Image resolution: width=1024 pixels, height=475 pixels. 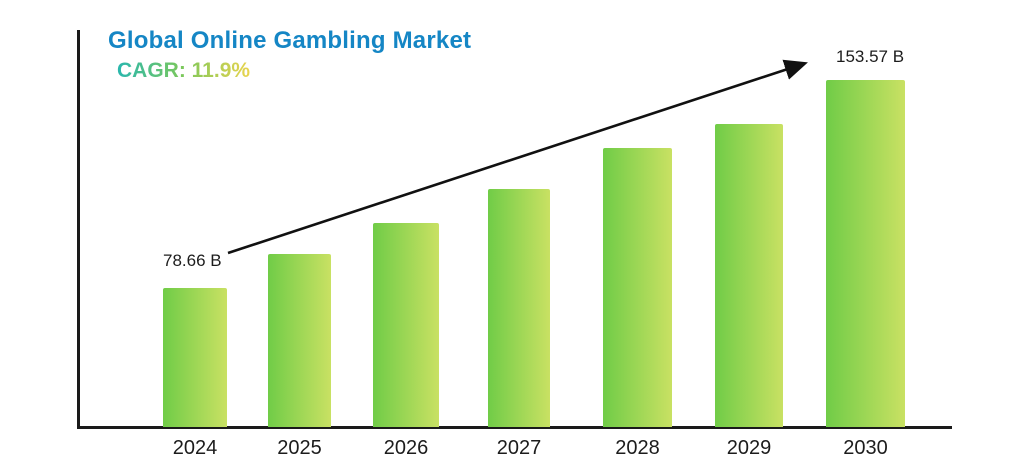 What do you see at coordinates (637, 448) in the screenshot?
I see `x-tick-2028: 2028` at bounding box center [637, 448].